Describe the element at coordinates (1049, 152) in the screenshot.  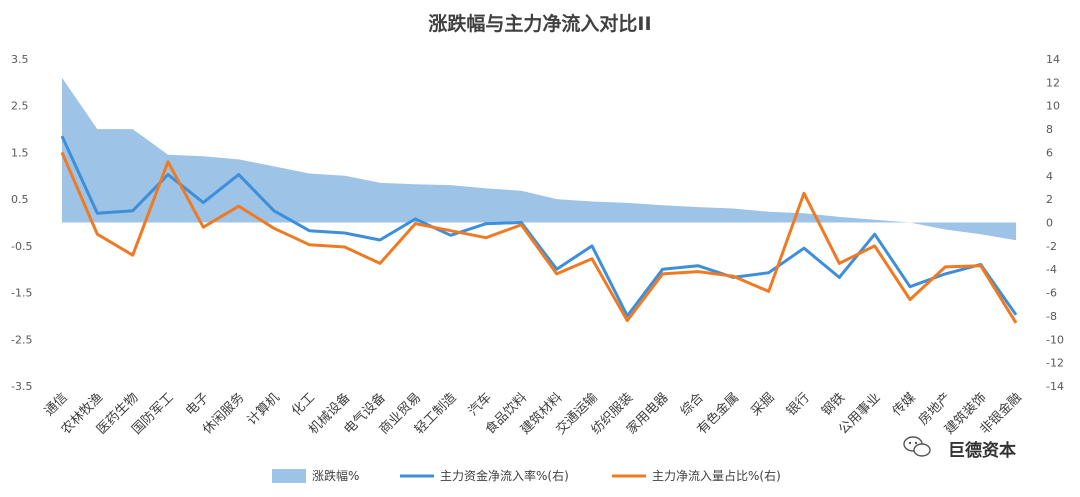
I see `right-tick-label: 6` at that location.